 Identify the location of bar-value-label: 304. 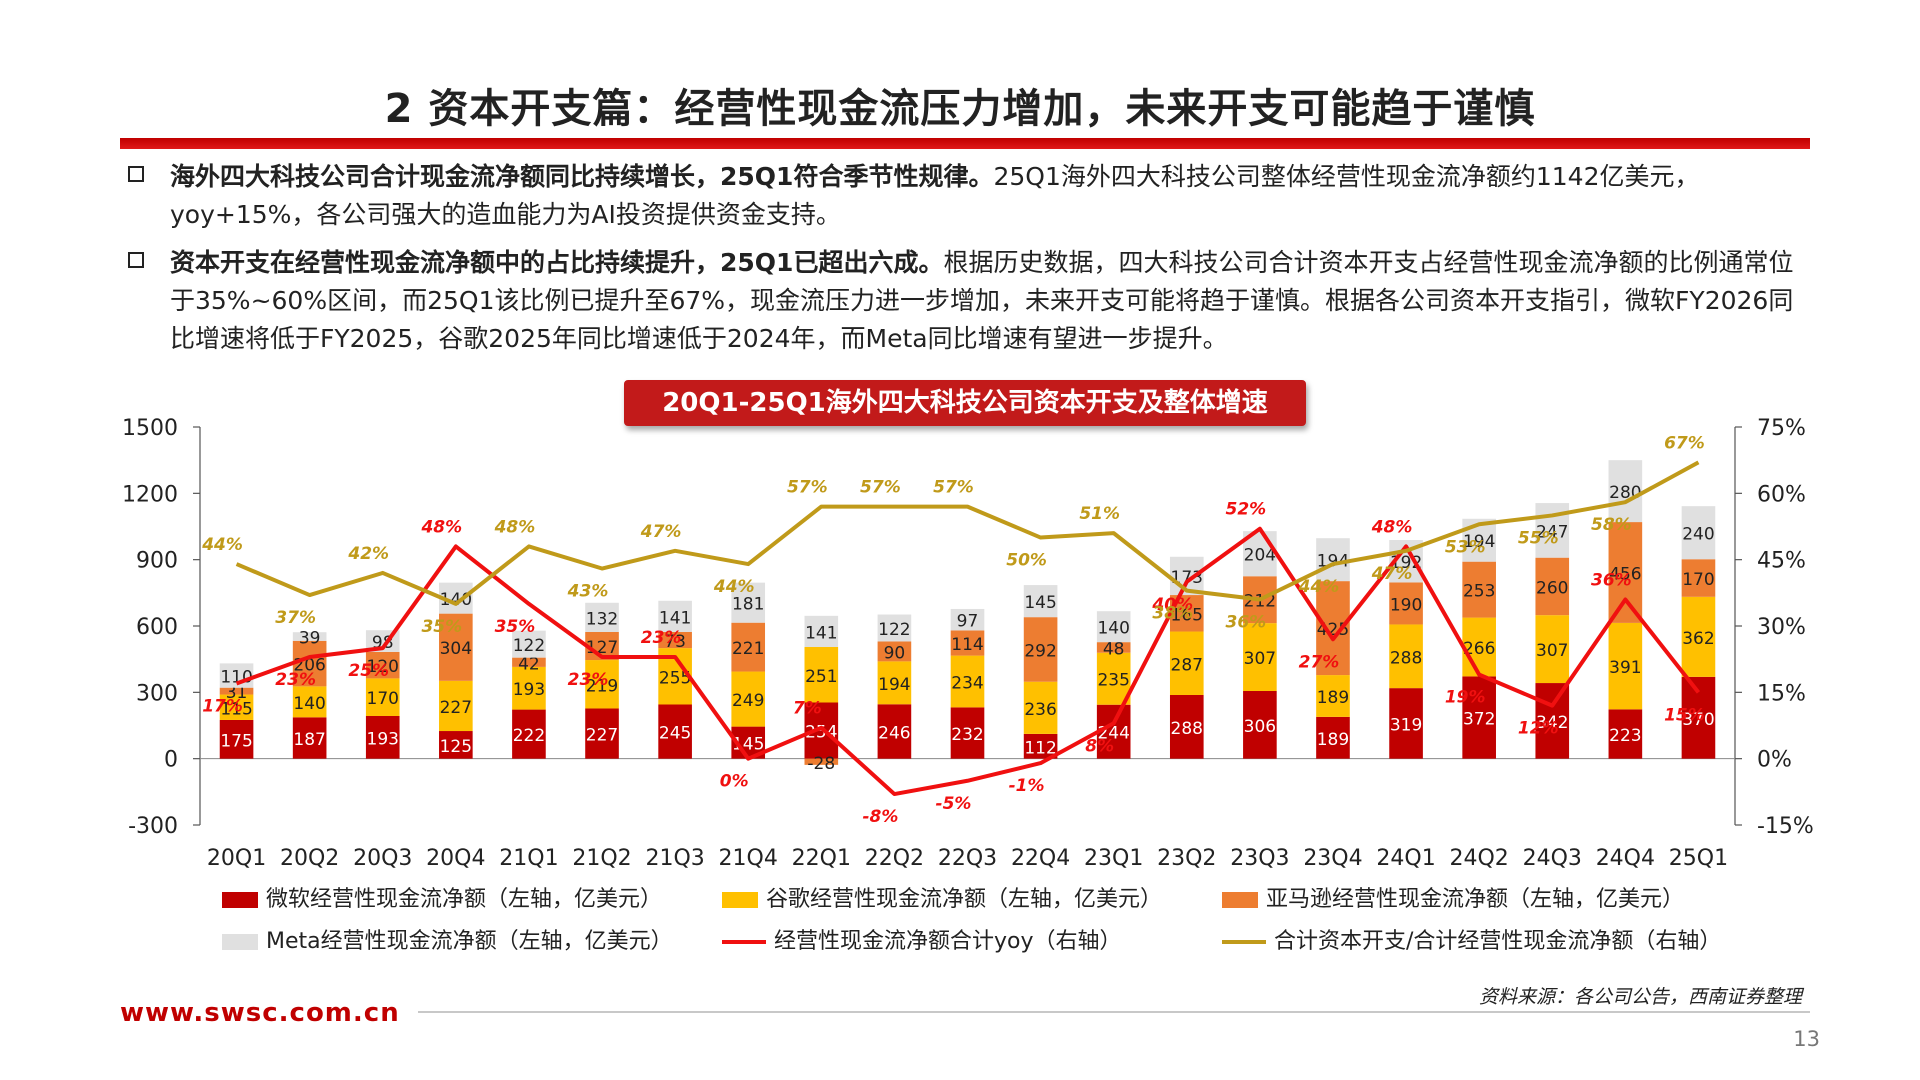
(456, 649).